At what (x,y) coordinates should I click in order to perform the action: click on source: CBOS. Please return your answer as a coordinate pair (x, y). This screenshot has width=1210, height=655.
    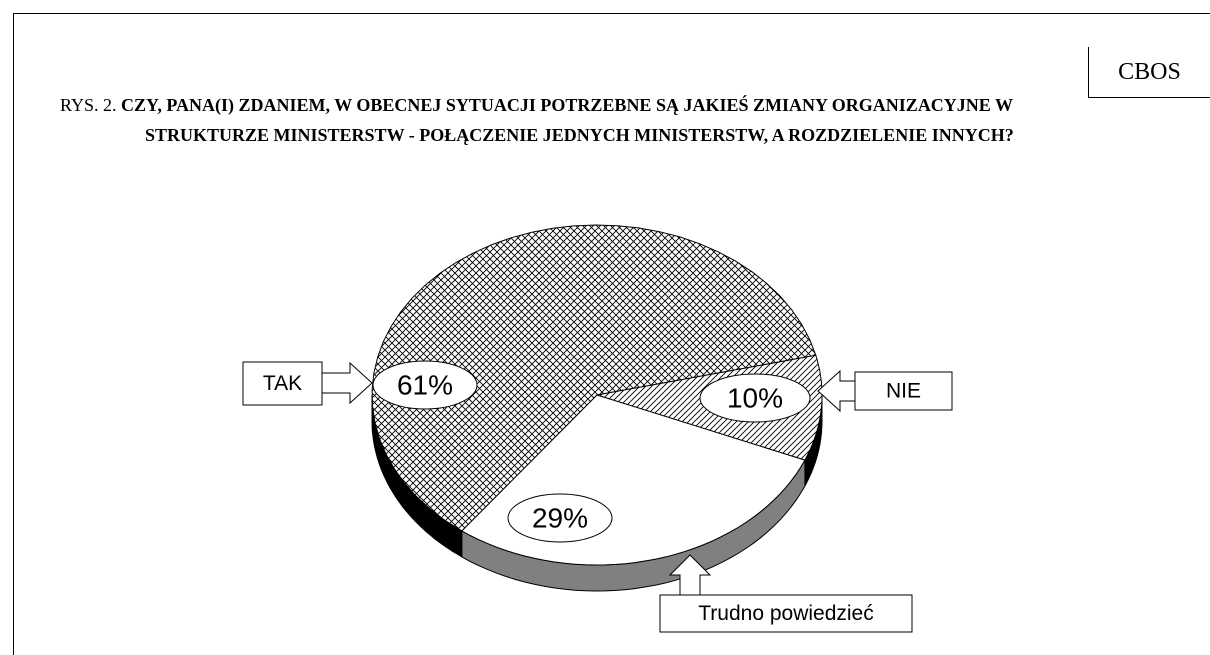
    Looking at the image, I should click on (1149, 72).